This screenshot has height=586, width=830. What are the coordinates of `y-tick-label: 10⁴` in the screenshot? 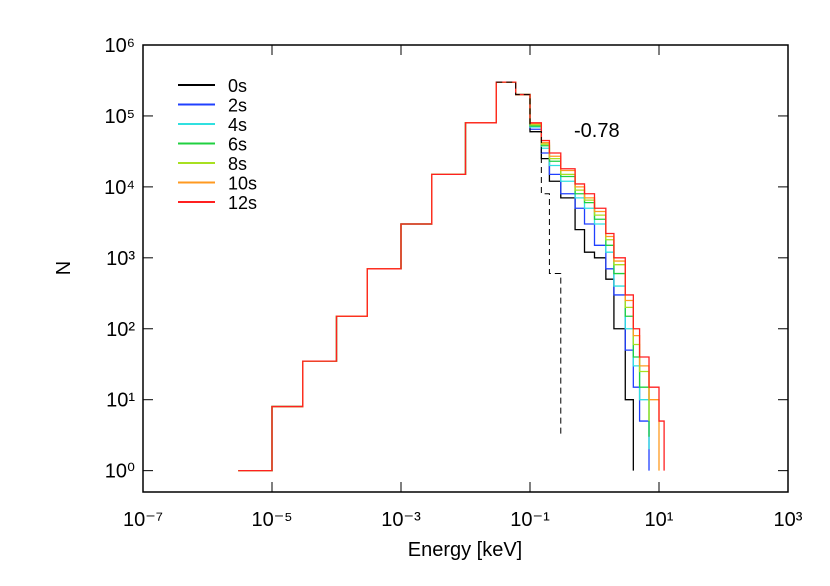 It's located at (119, 188).